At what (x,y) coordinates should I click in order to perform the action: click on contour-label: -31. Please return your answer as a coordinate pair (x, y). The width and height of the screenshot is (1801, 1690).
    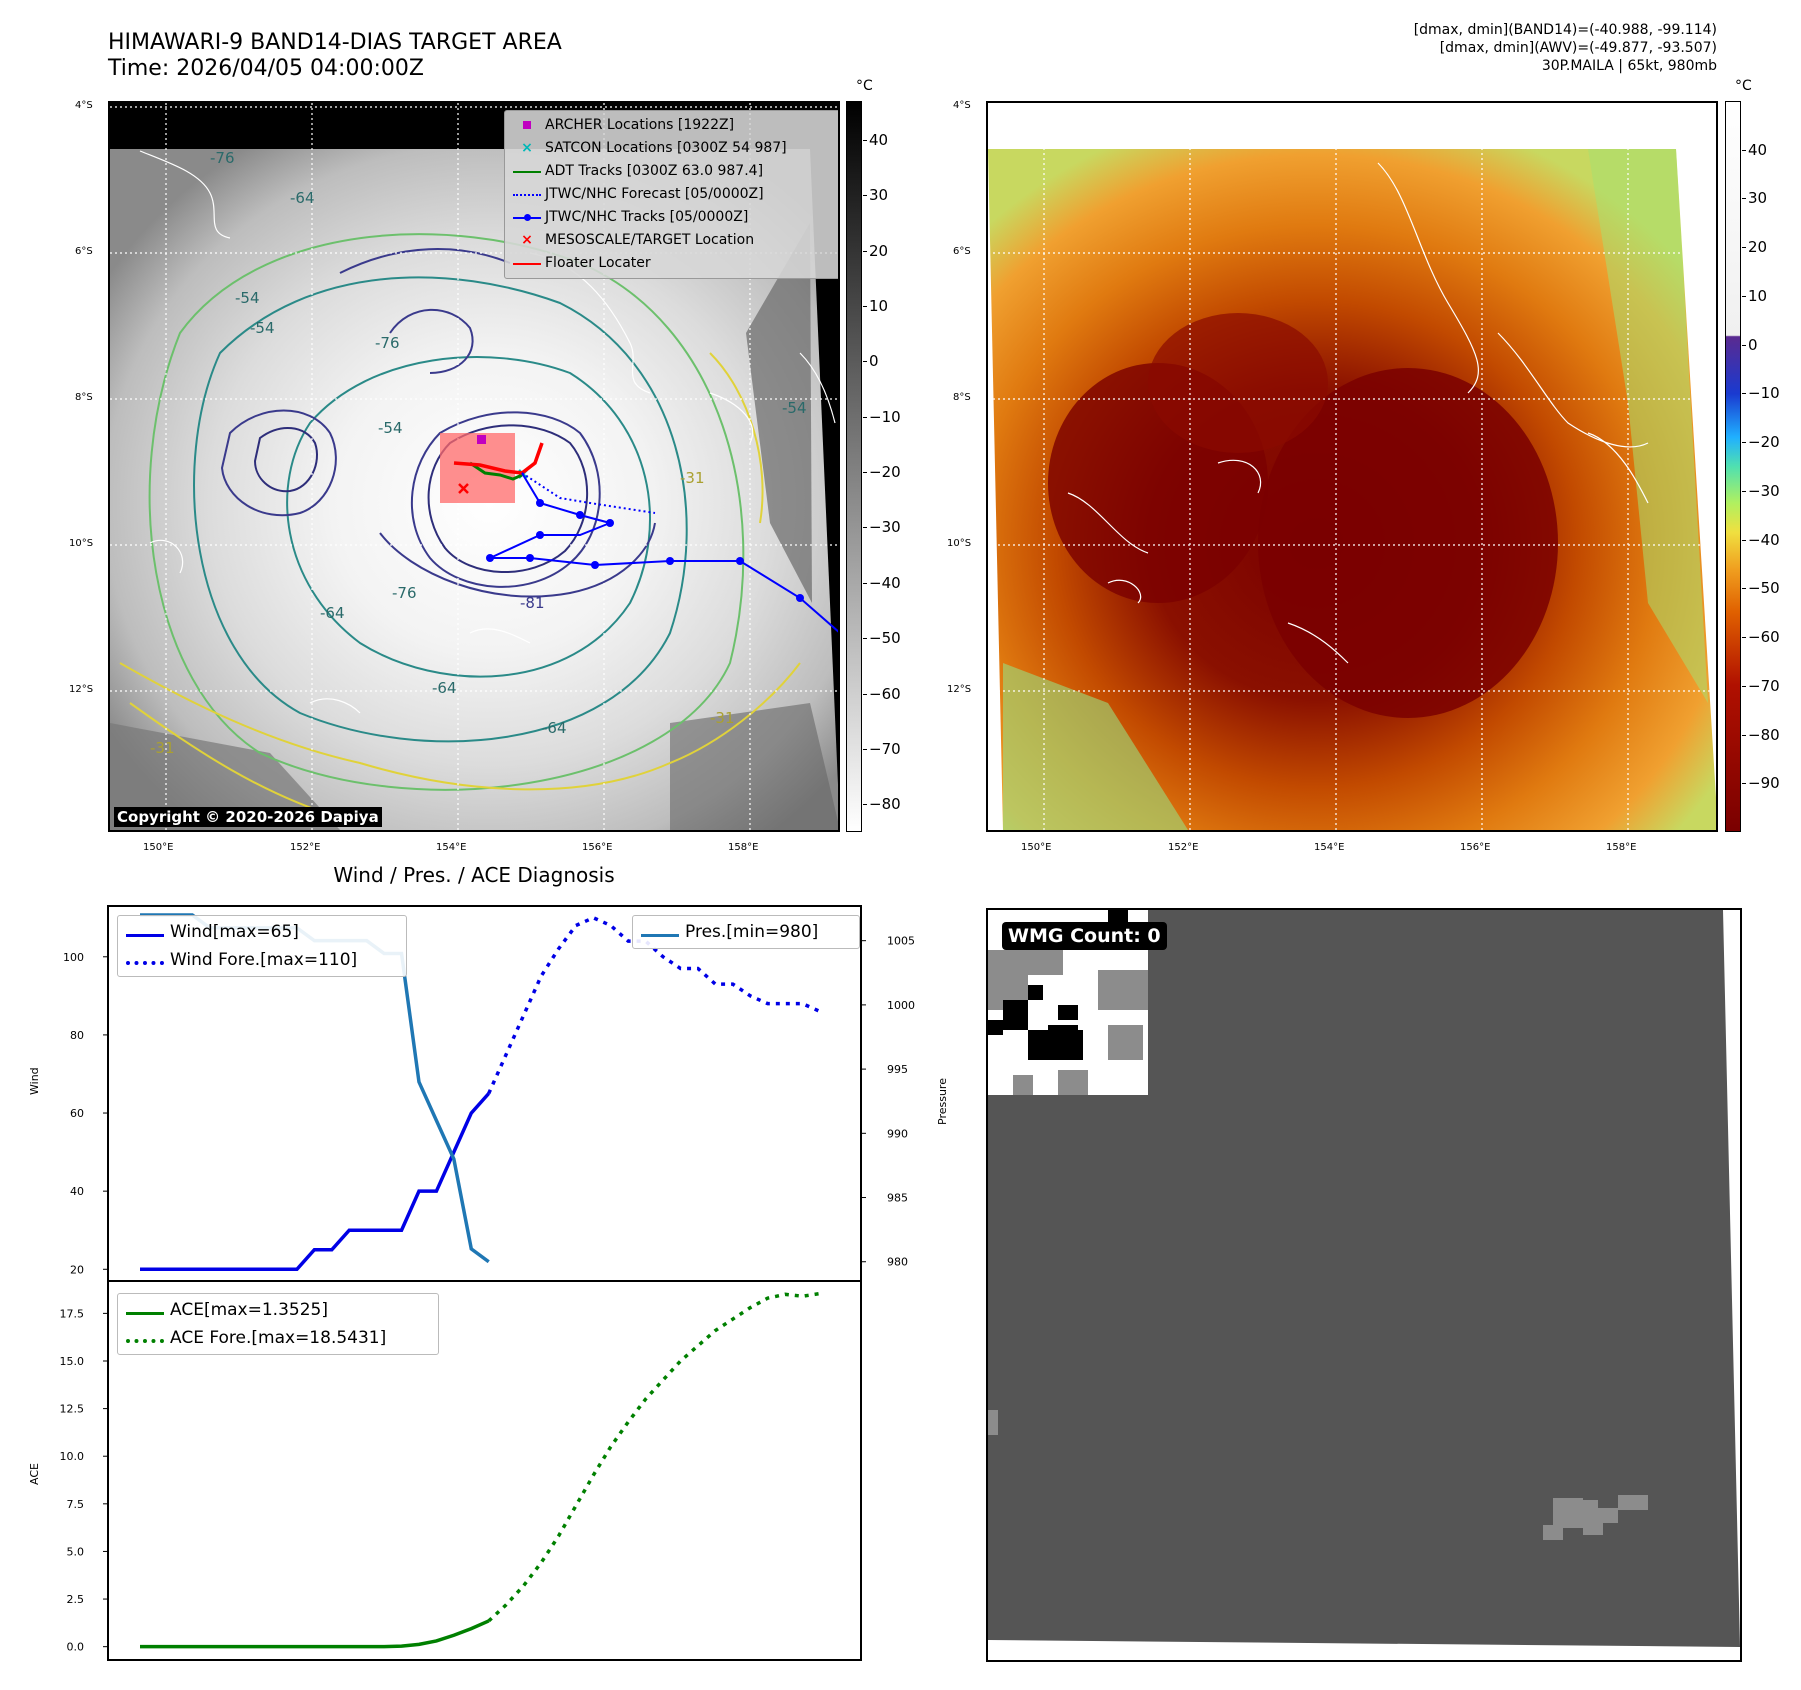
    Looking at the image, I should click on (162, 748).